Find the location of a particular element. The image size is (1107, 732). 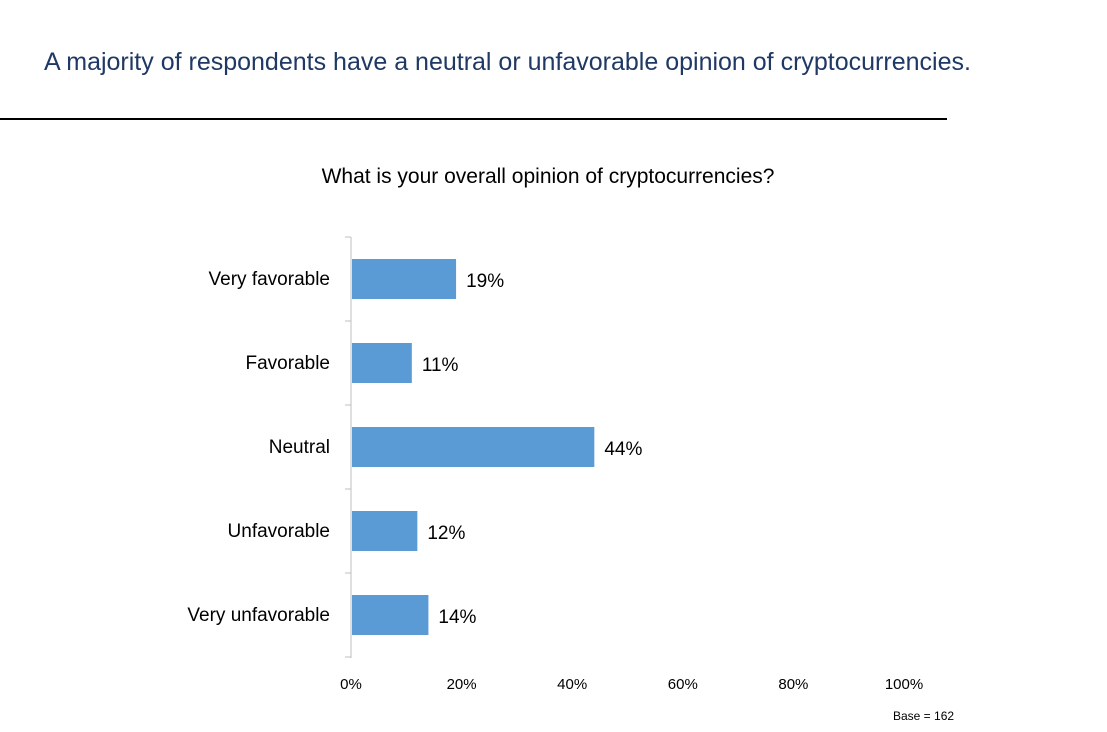

x-tick-label: 0% is located at coordinates (351, 684).